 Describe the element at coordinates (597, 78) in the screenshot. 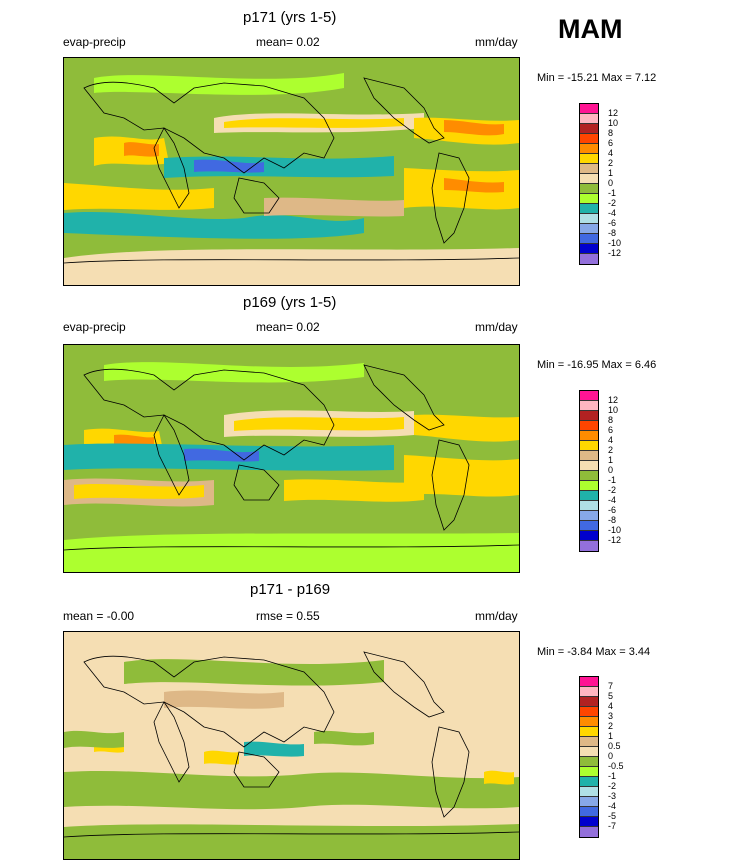

I see `min-max-label: Min = -15.21 Max = 7.12` at that location.